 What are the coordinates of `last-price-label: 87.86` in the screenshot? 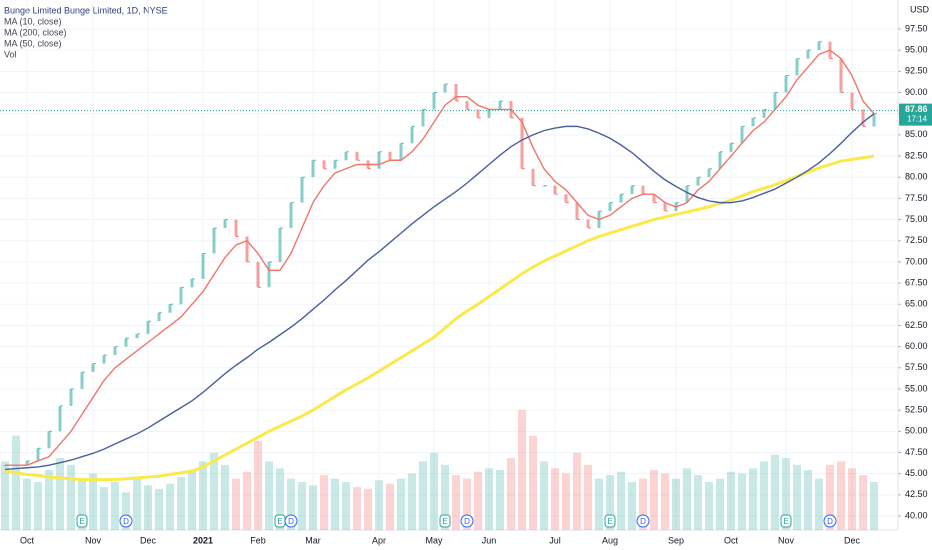 It's located at (916, 109).